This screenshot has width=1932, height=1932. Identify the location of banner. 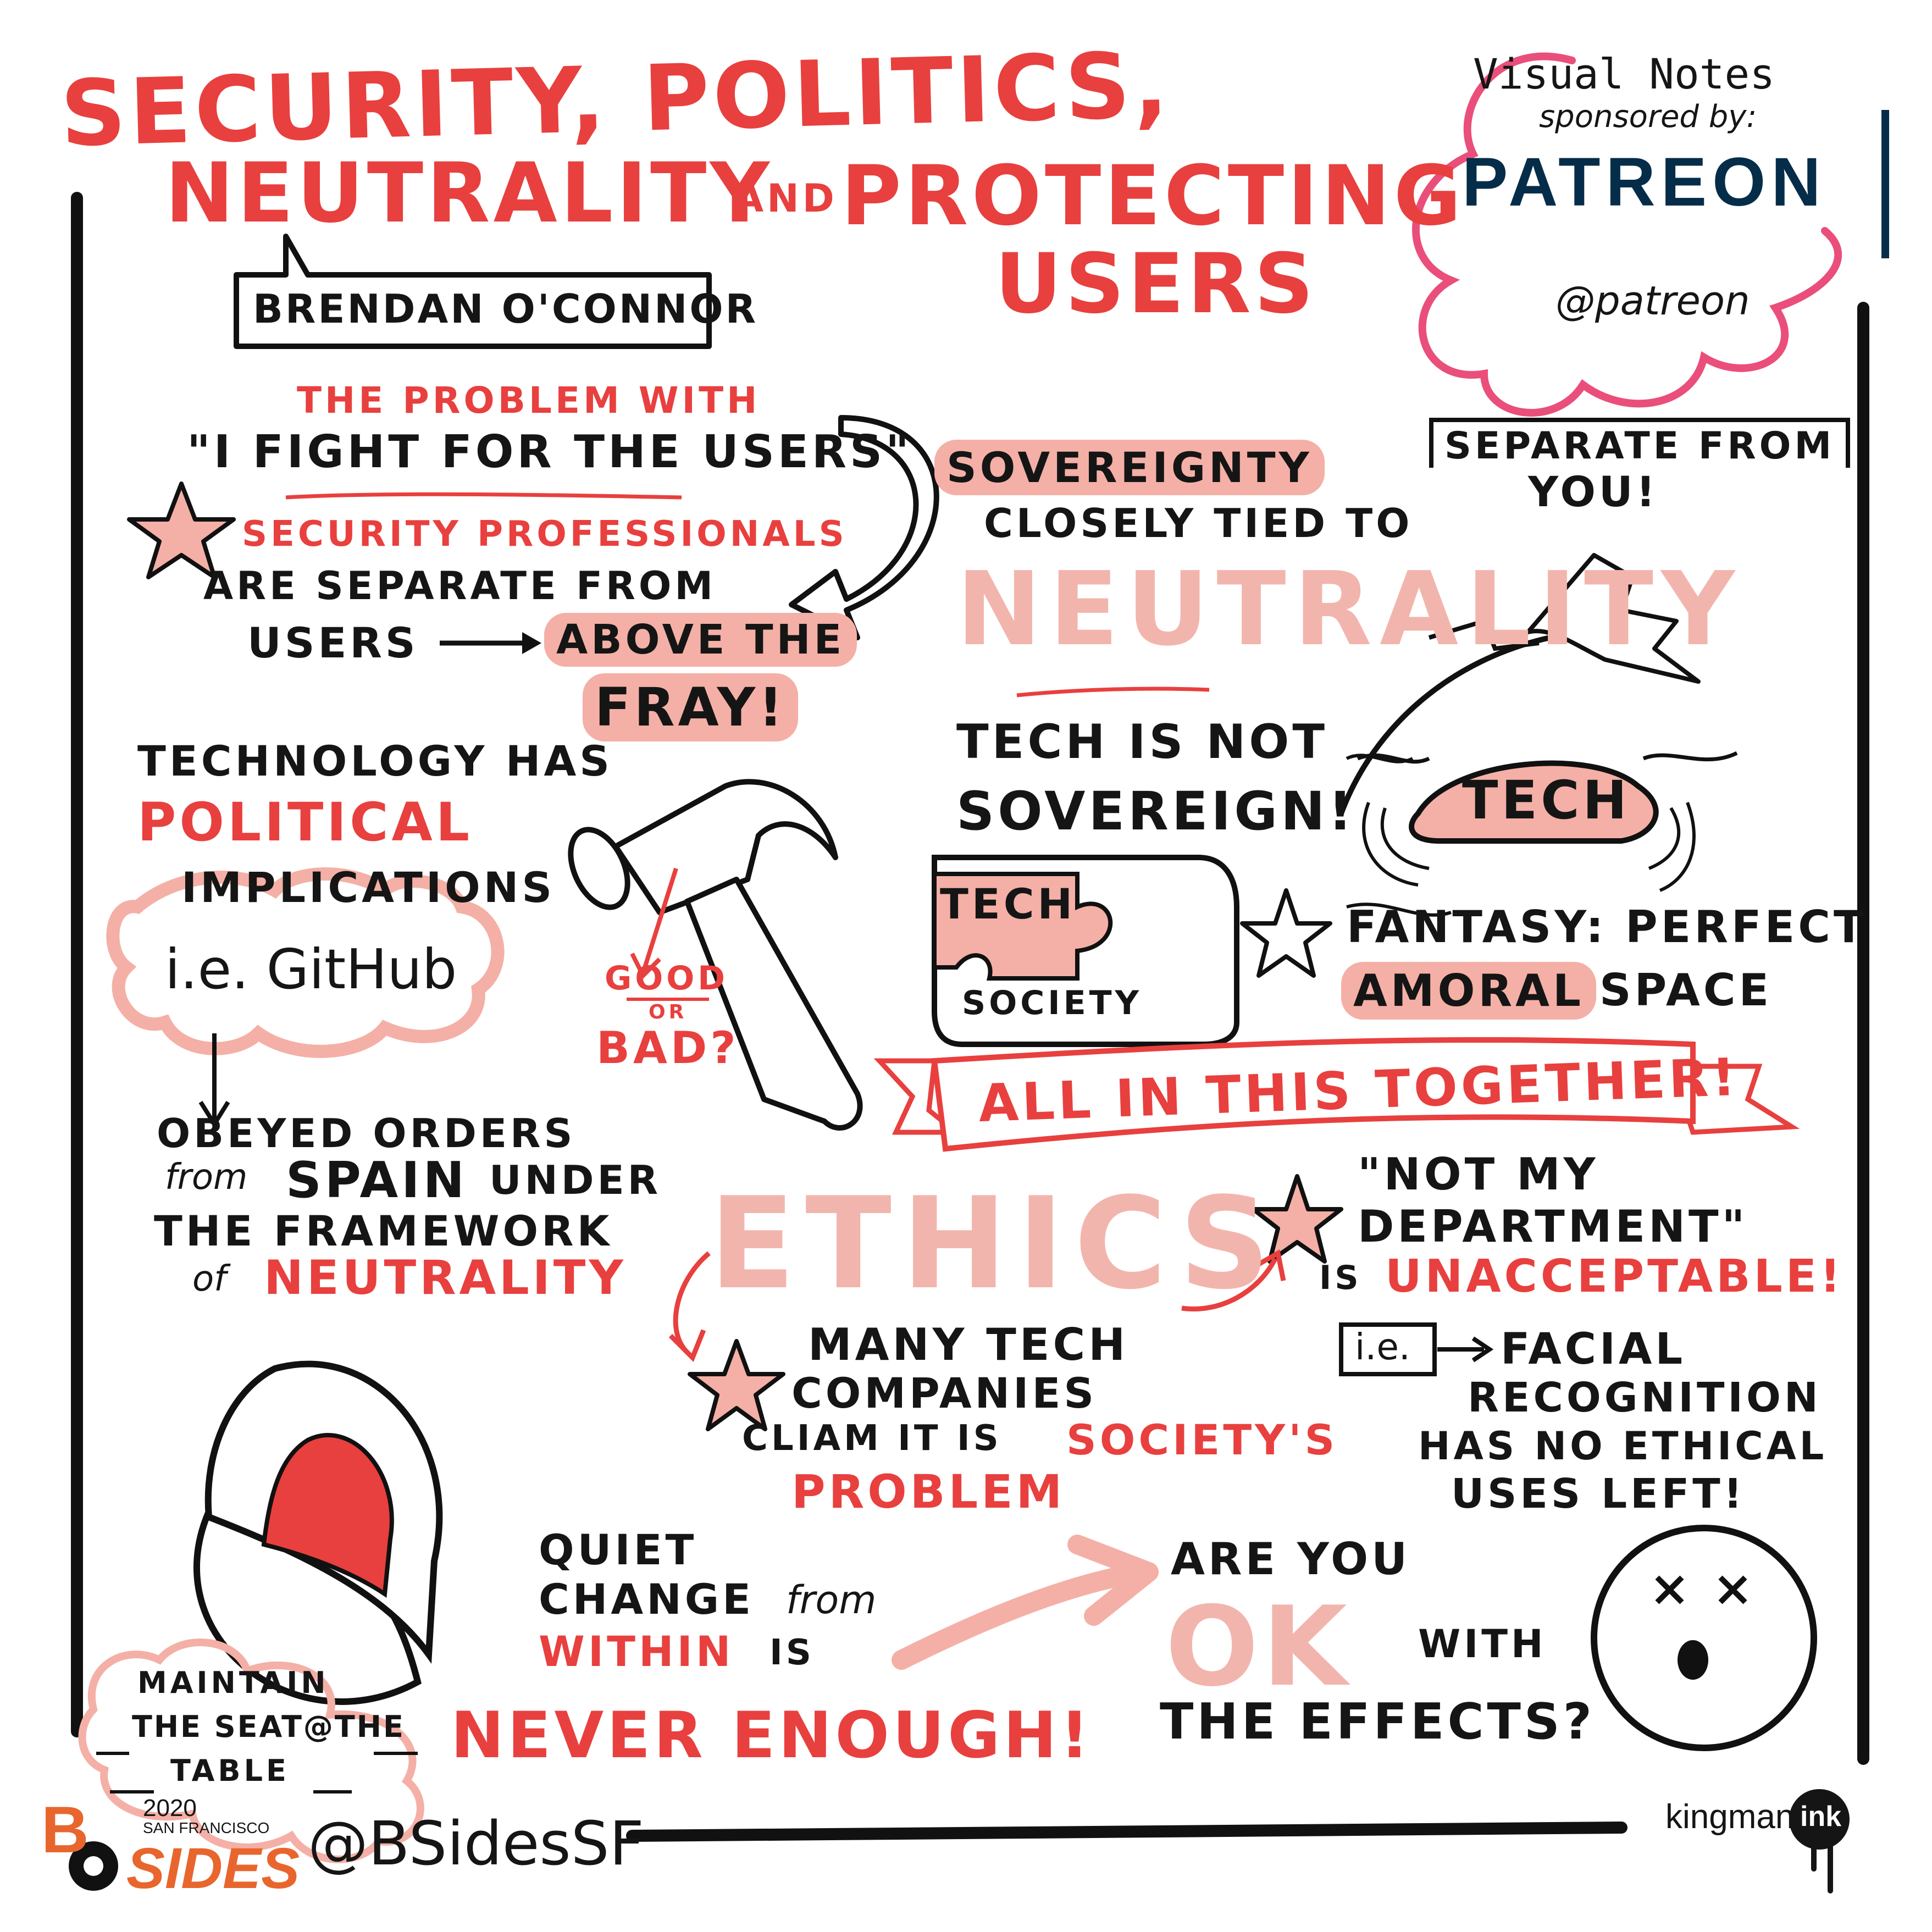
(1336, 1094).